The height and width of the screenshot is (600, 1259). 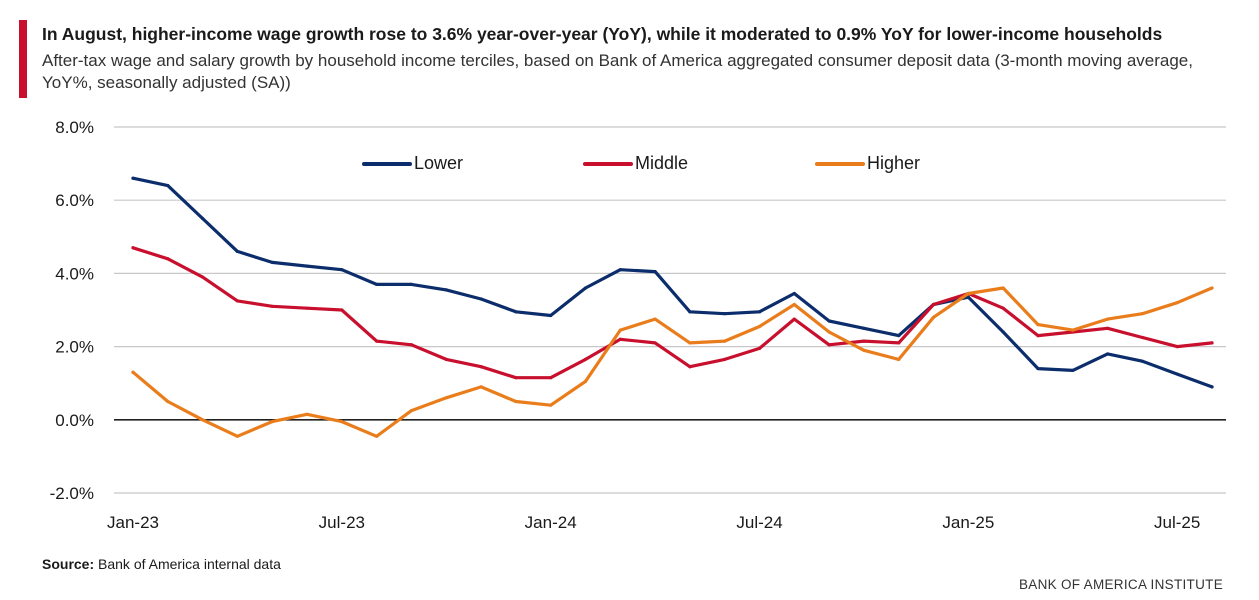 What do you see at coordinates (1177, 522) in the screenshot?
I see `x-tick-label: Jul-25` at bounding box center [1177, 522].